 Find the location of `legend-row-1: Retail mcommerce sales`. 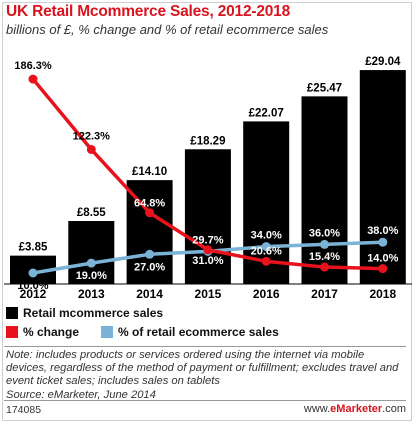

legend-row-1: Retail mcommerce sales is located at coordinates (95, 313).